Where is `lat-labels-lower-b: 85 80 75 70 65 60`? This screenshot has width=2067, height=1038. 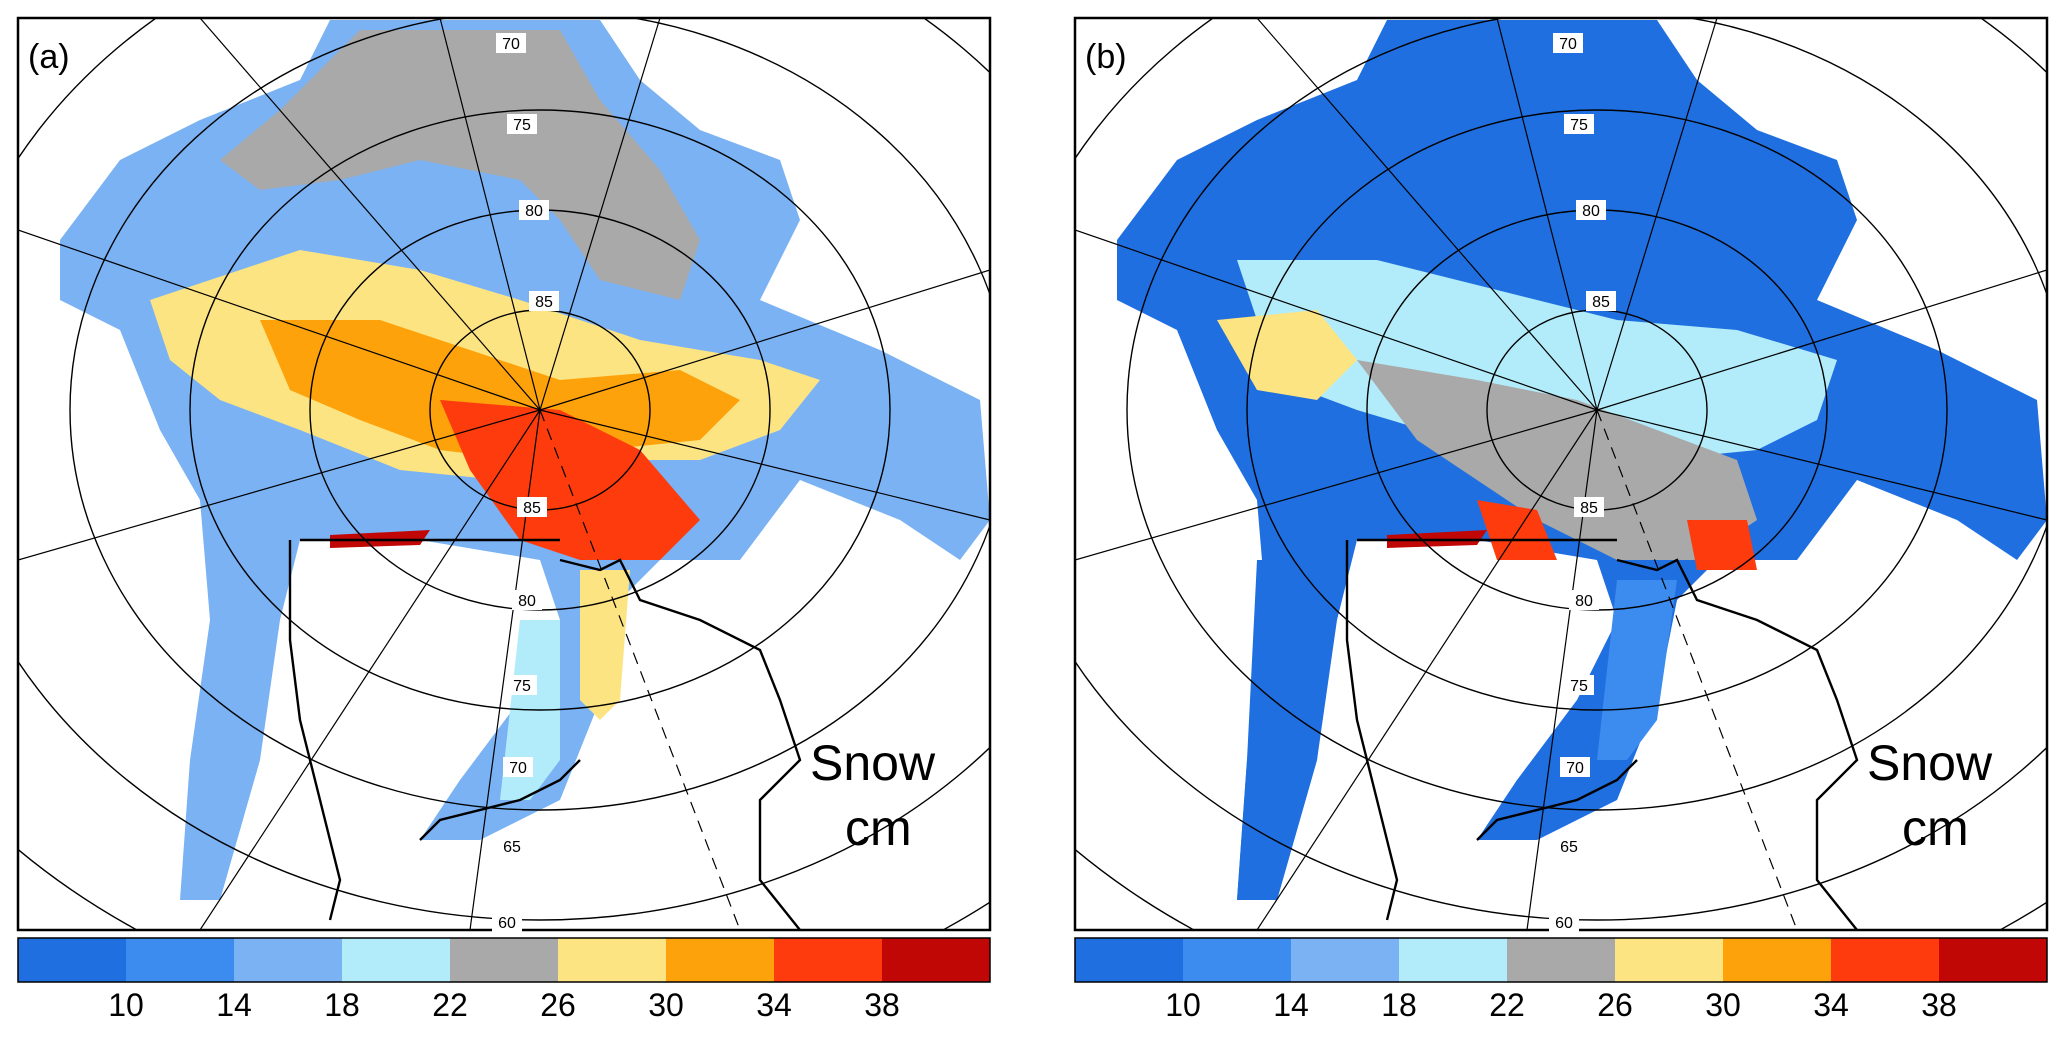
lat-labels-lower-b: 85 80 75 70 65 60 is located at coordinates (1576, 714).